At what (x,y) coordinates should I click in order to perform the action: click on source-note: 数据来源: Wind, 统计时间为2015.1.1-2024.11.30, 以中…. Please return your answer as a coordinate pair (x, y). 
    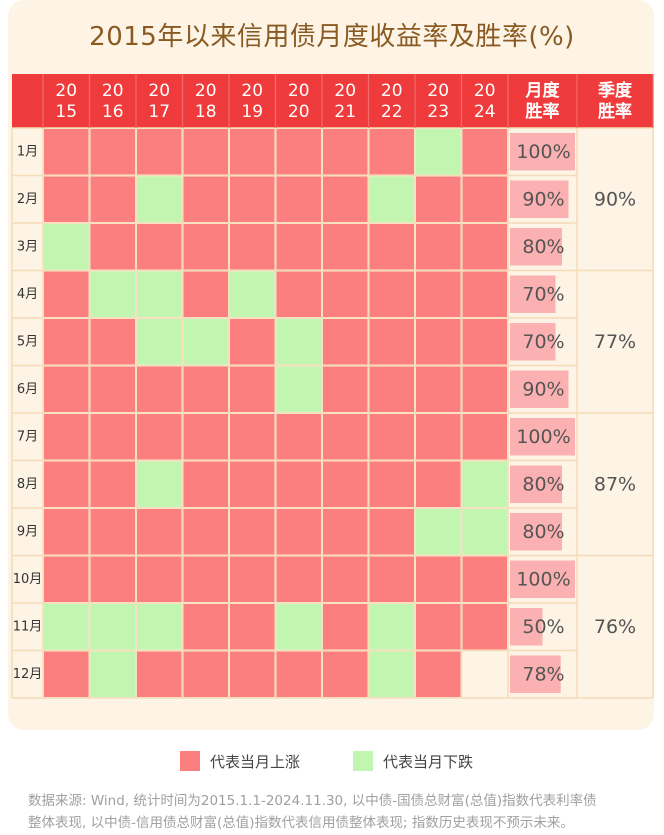
    Looking at the image, I should click on (339, 812).